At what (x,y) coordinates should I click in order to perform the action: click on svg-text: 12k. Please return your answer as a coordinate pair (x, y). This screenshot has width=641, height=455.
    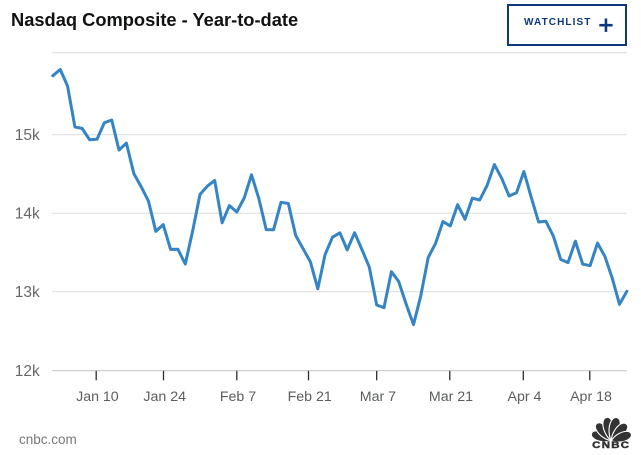
    Looking at the image, I should click on (27, 371).